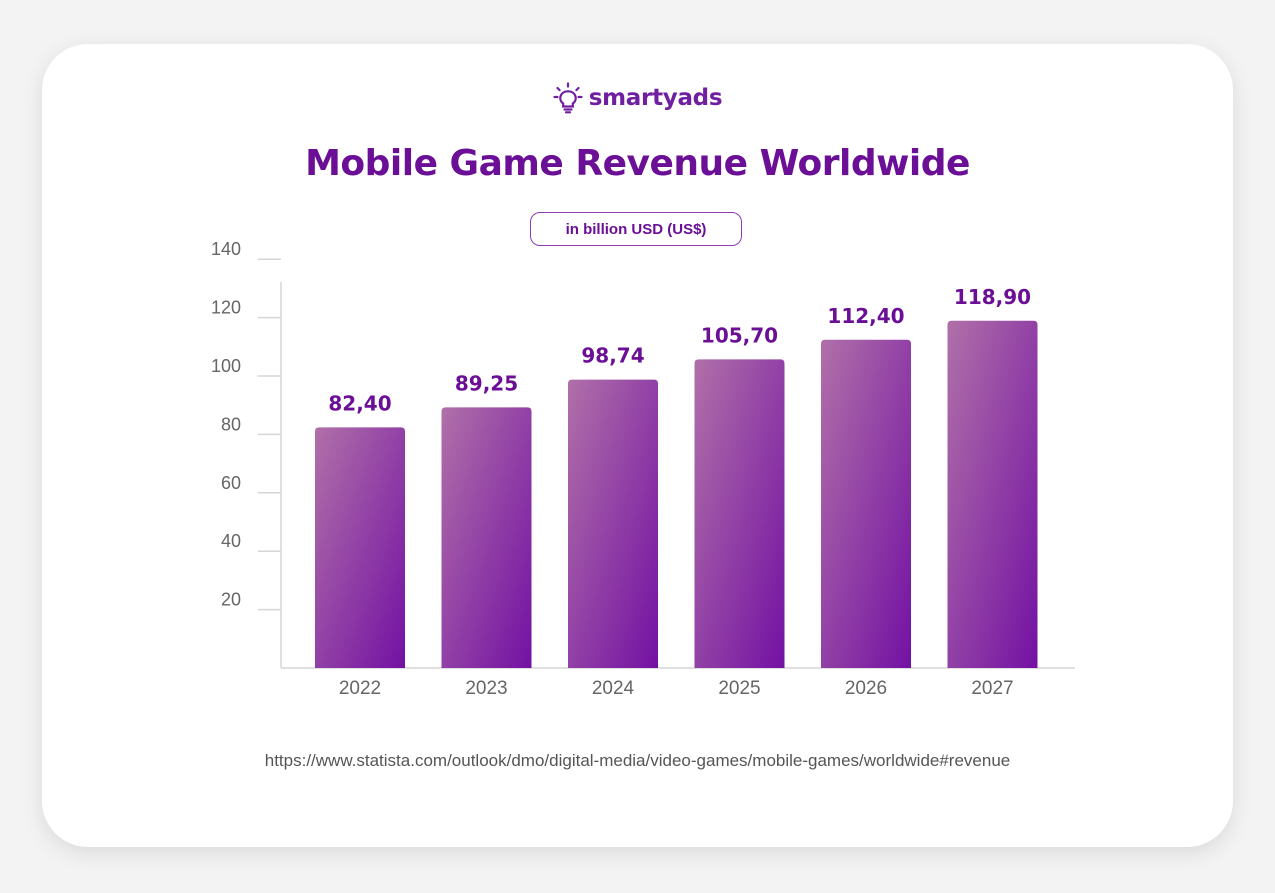 This screenshot has height=893, width=1275. Describe the element at coordinates (568, 98) in the screenshot. I see `lightbulb-icon` at that location.